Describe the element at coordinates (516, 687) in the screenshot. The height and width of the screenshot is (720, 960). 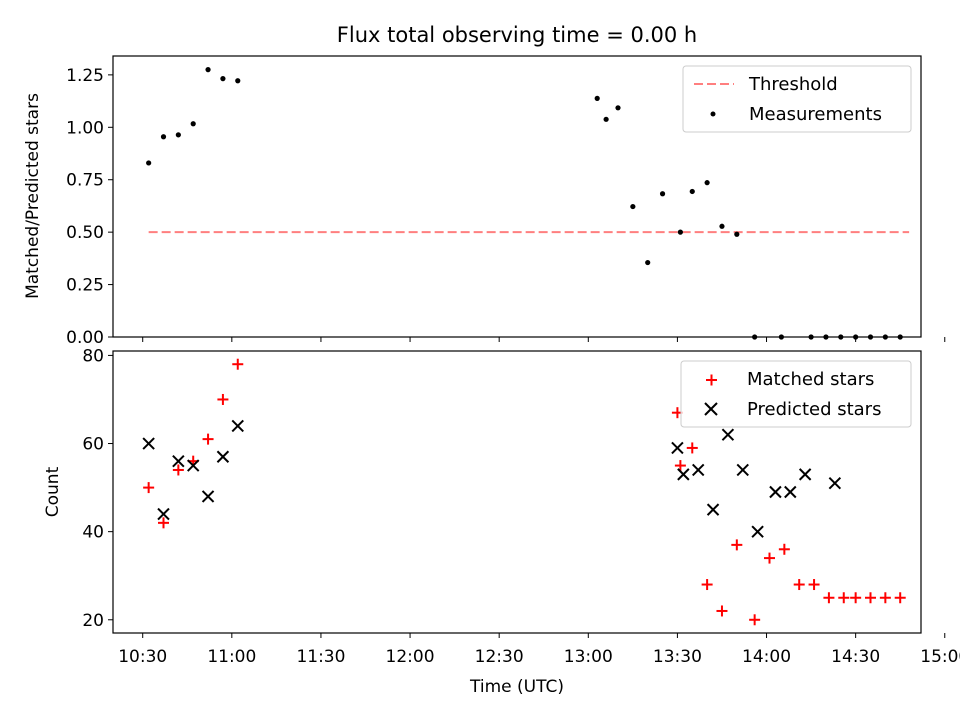
I see `x-axis-label: Time (UTC)` at that location.